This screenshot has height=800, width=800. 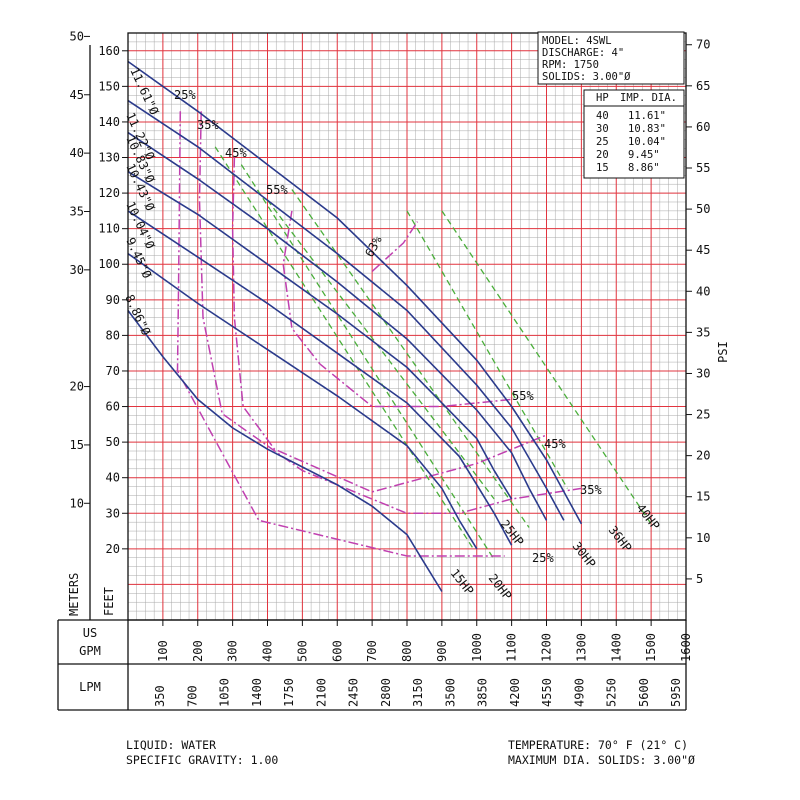 What do you see at coordinates (144, 91) in the screenshot?
I see `impeller-diameter-label: 11.61"Ø` at bounding box center [144, 91].